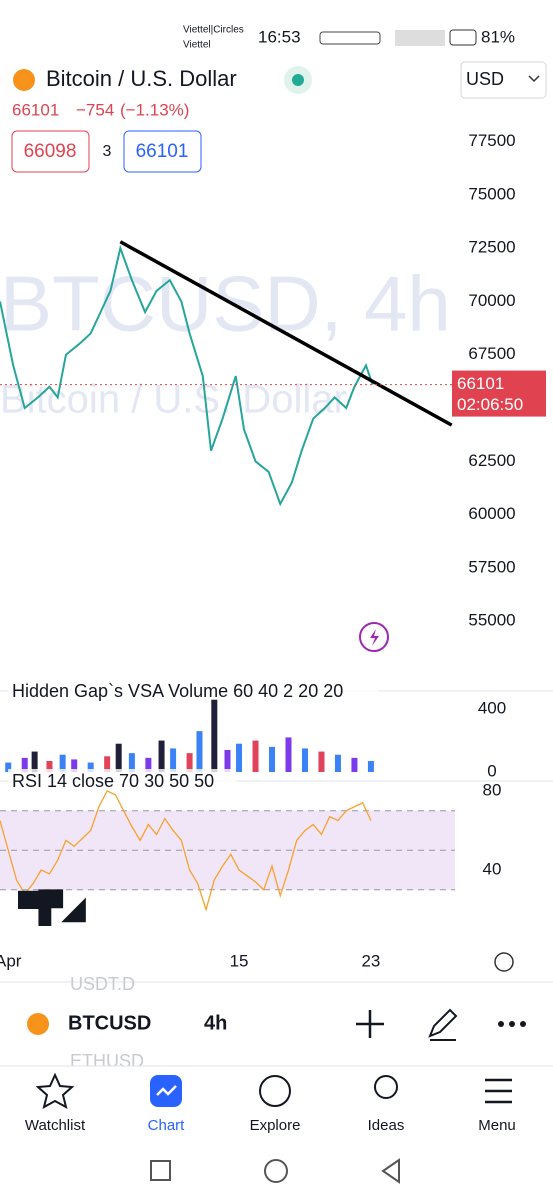  I want to click on y-tick-label: 75000, so click(491, 193).